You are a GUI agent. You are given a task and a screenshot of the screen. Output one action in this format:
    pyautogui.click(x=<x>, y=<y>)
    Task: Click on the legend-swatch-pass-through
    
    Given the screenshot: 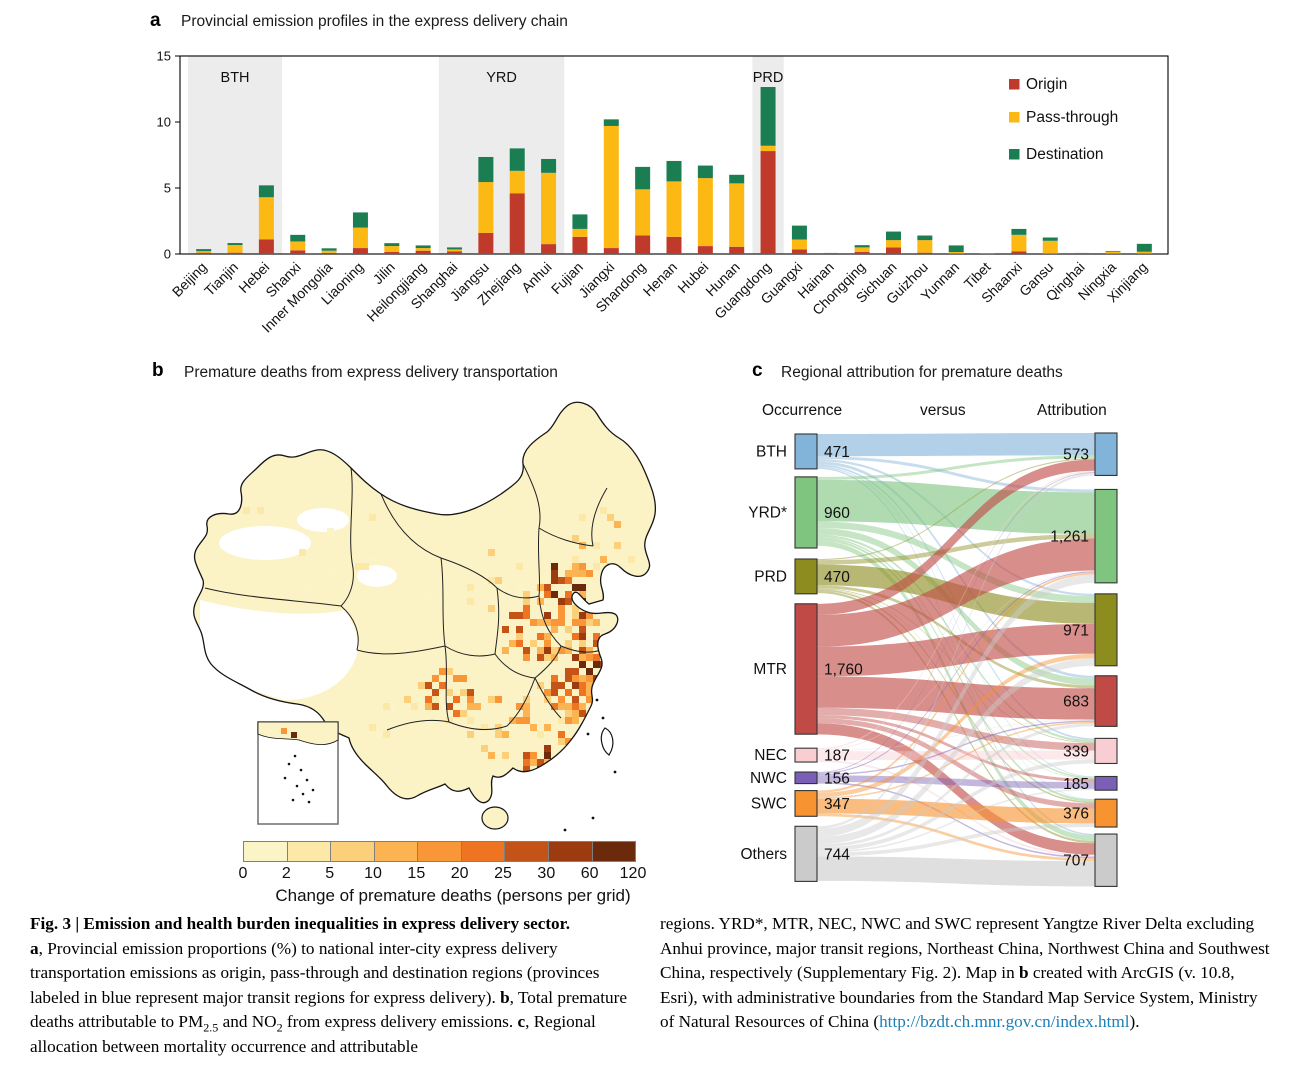 What is the action you would take?
    pyautogui.click(x=1014, y=117)
    